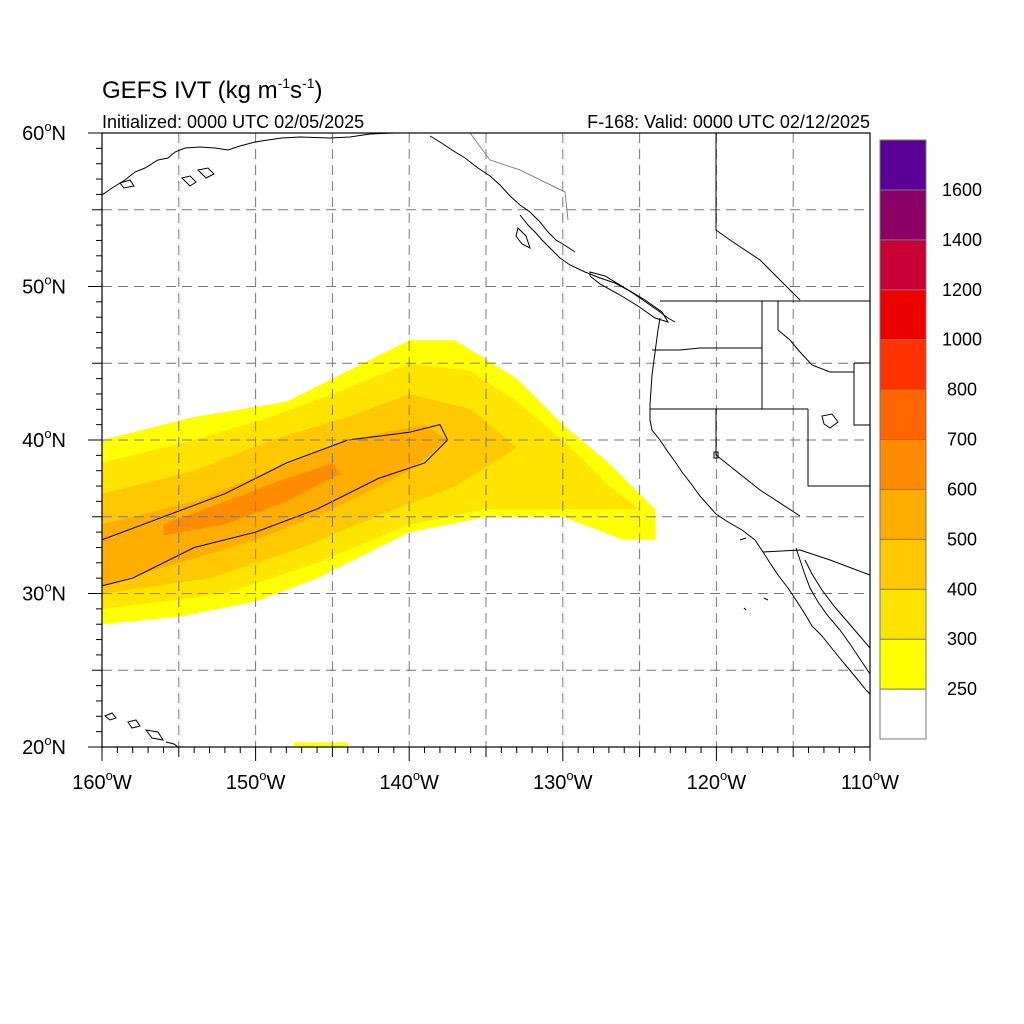 This screenshot has height=1024, width=1024. What do you see at coordinates (44, 439) in the screenshot?
I see `lat-tick-label: 40oN` at bounding box center [44, 439].